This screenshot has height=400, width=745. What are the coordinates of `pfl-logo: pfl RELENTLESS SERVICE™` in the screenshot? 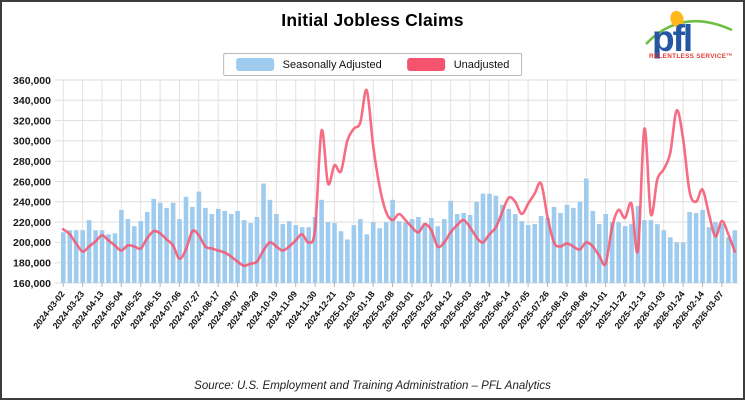 It's located at (689, 33).